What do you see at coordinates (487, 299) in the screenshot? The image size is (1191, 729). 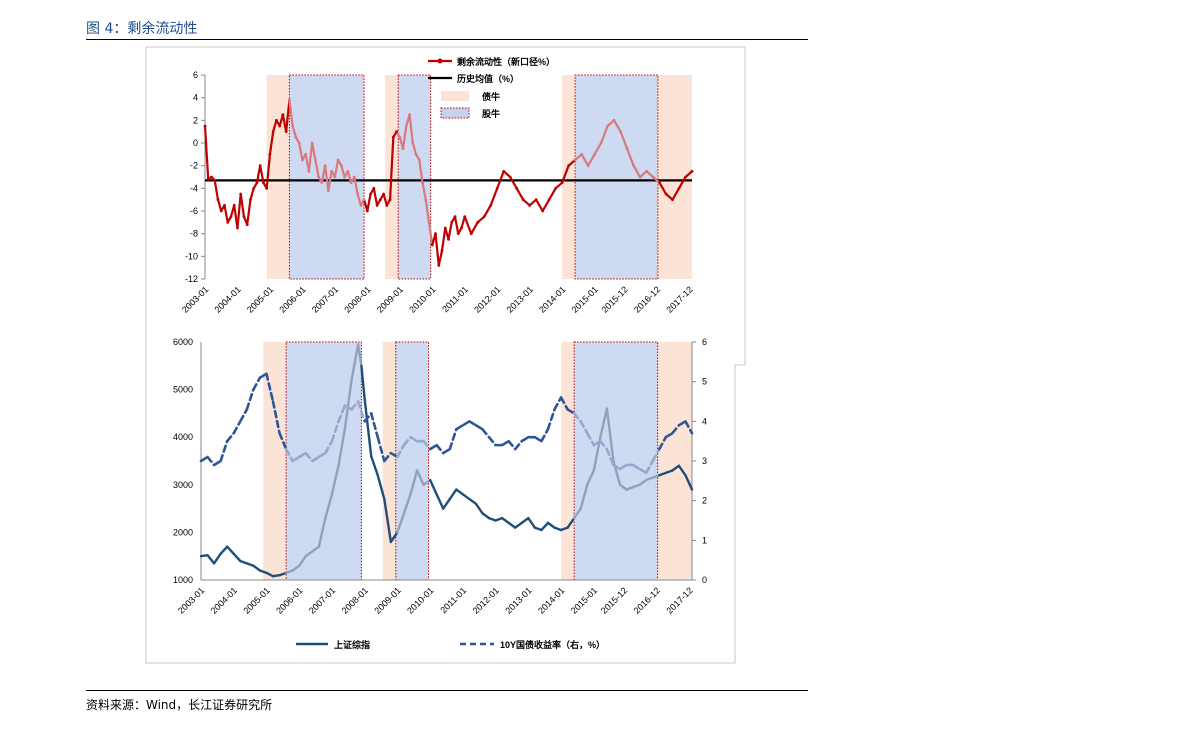 I see `x-tick-label: 2012-01` at bounding box center [487, 299].